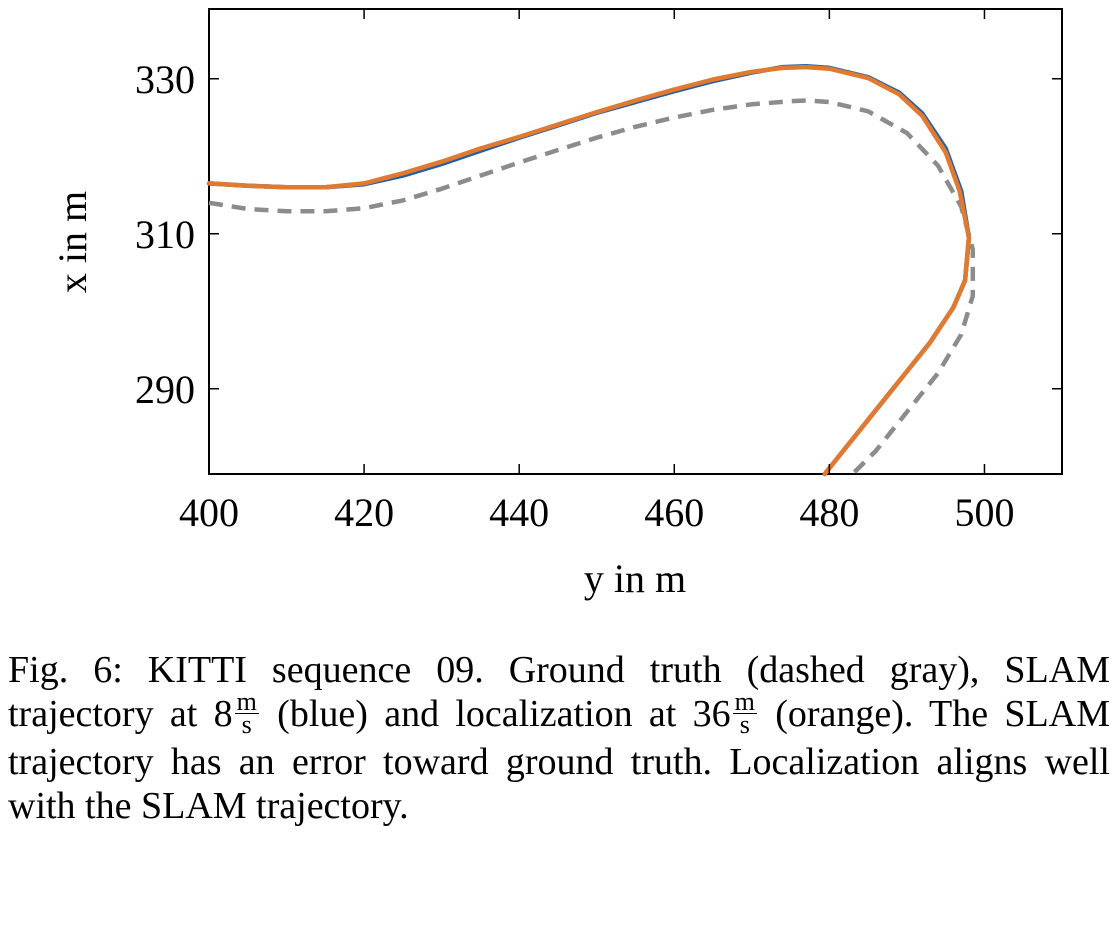 Image resolution: width=1120 pixels, height=937 pixels. I want to click on x-tick-label: 440, so click(519, 512).